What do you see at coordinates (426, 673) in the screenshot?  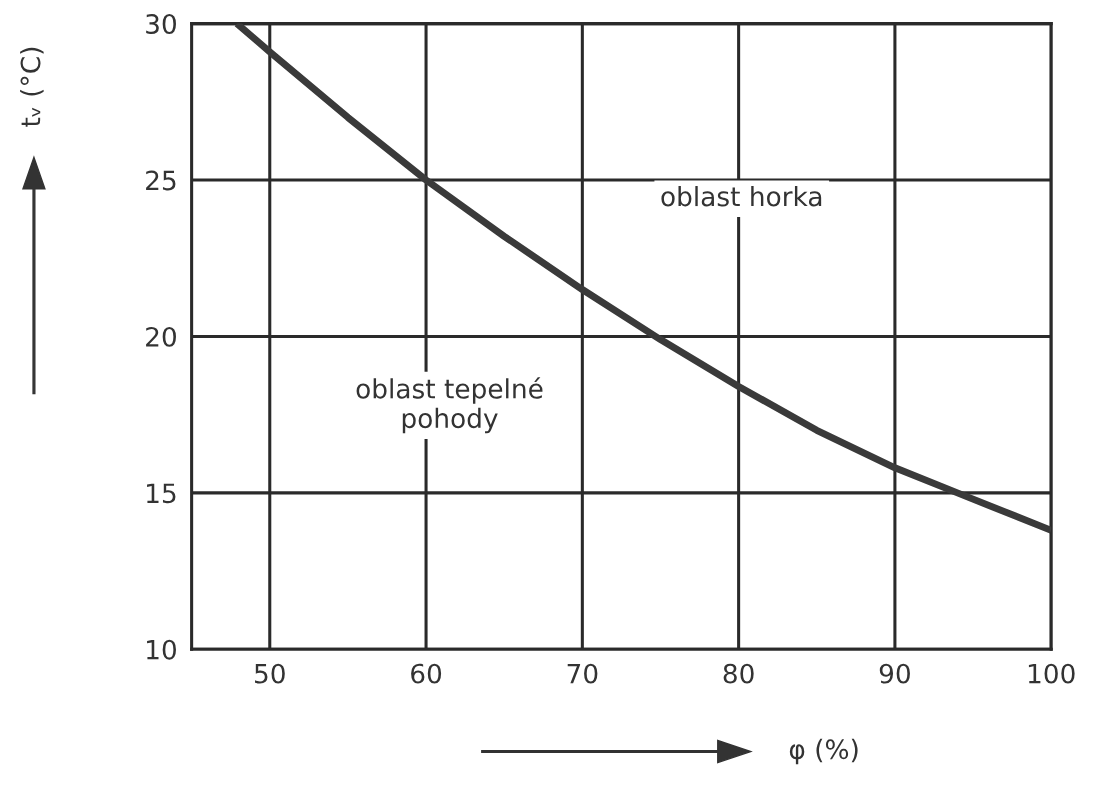 I see `x-tick-label: 60` at bounding box center [426, 673].